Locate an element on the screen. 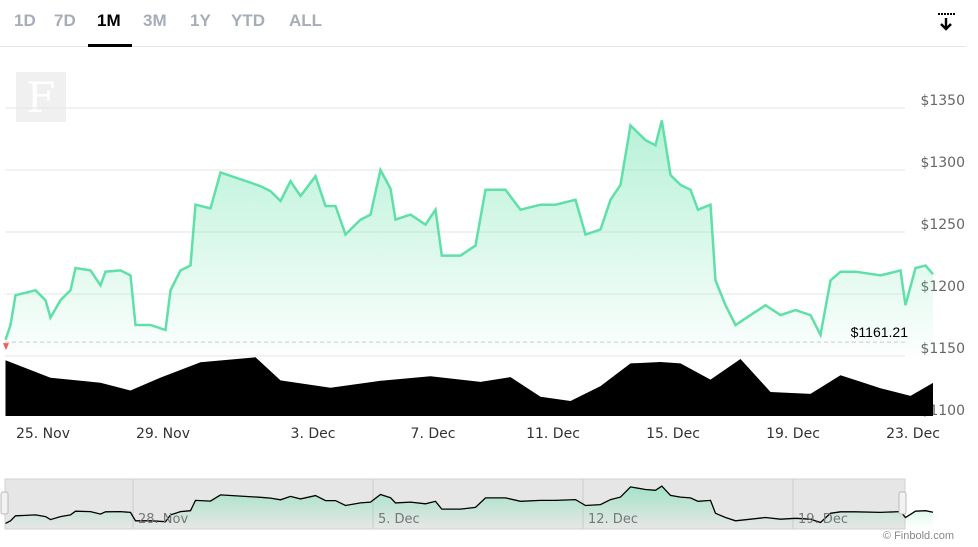 This screenshot has height=547, width=978. tab-ytd: YTD is located at coordinates (248, 20).